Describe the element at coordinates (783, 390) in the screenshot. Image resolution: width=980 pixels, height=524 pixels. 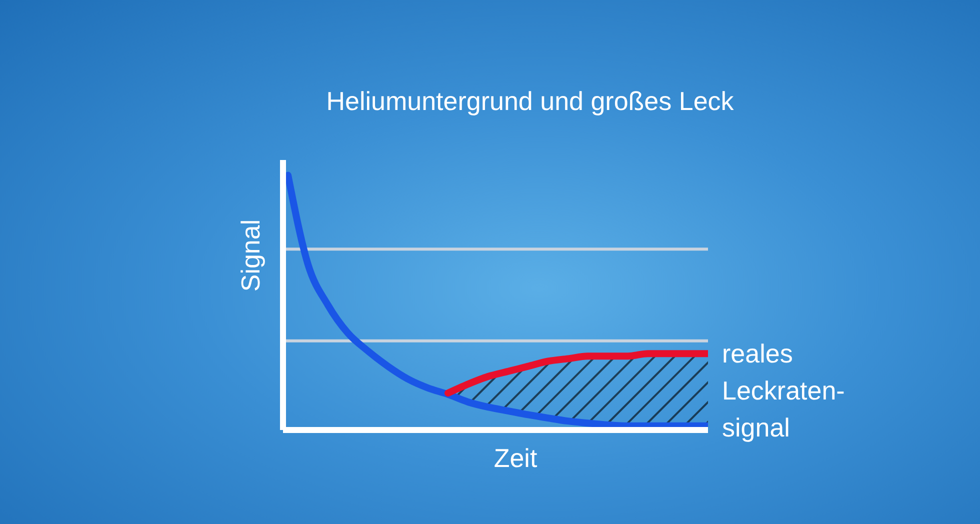
I see `series-label: reales Leckraten-signal` at that location.